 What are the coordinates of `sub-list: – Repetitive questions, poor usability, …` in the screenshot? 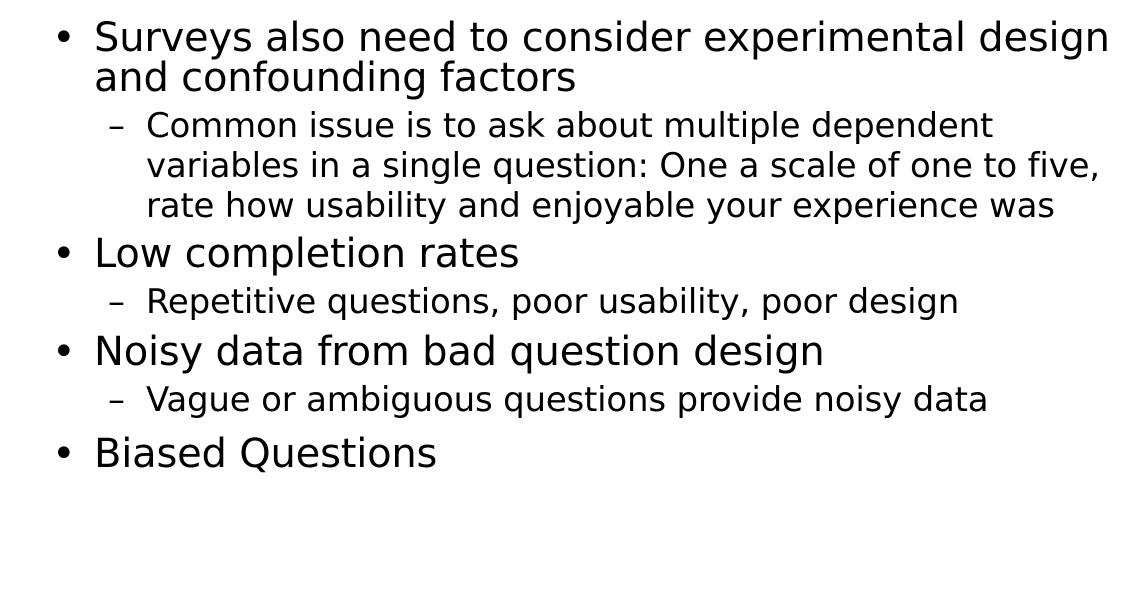 It's located at (603, 302).